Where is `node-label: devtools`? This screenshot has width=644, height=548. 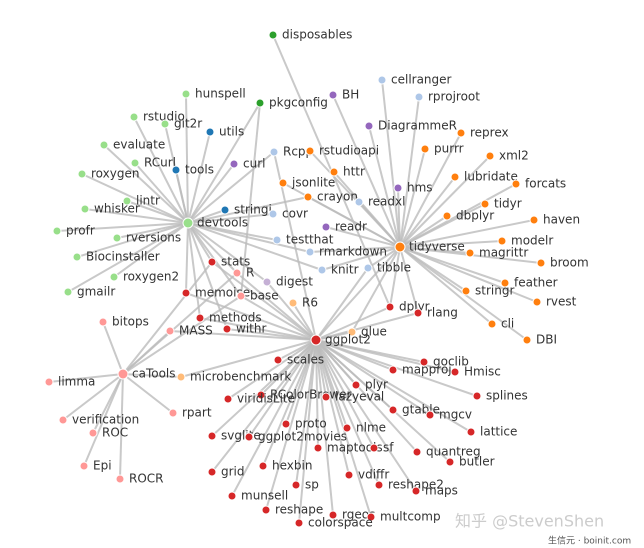
node-label: devtools is located at coordinates (222, 223).